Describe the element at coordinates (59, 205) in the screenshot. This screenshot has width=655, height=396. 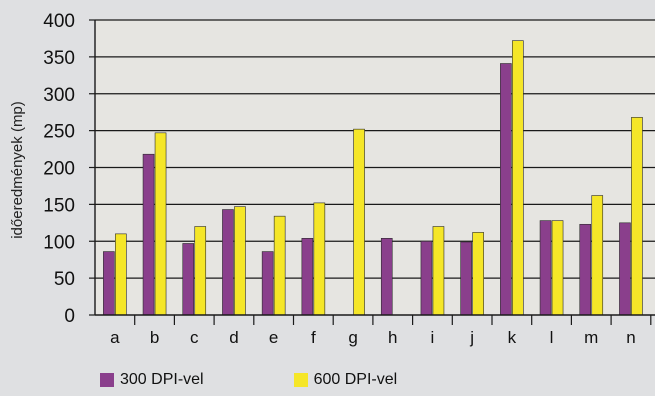
I see `y-tick-label: 150` at that location.